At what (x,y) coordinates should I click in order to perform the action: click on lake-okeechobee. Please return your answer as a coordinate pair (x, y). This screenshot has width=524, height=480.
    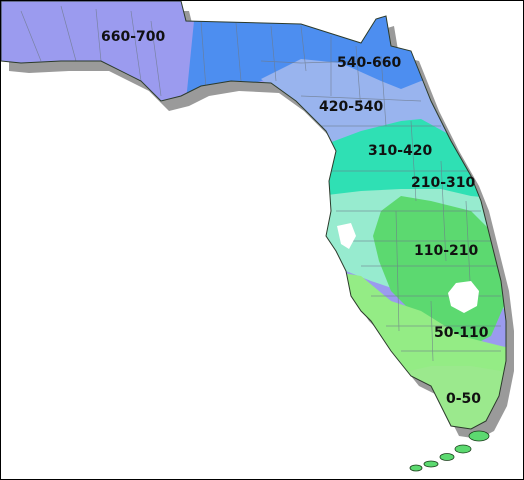
    Looking at the image, I should click on (463, 297).